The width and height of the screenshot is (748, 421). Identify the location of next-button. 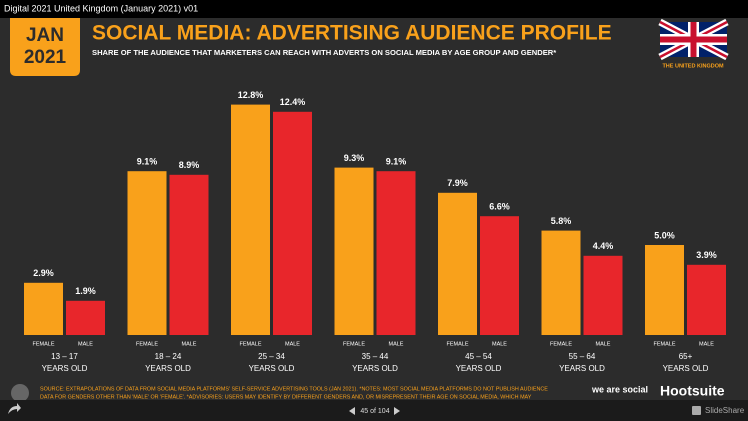
(397, 411).